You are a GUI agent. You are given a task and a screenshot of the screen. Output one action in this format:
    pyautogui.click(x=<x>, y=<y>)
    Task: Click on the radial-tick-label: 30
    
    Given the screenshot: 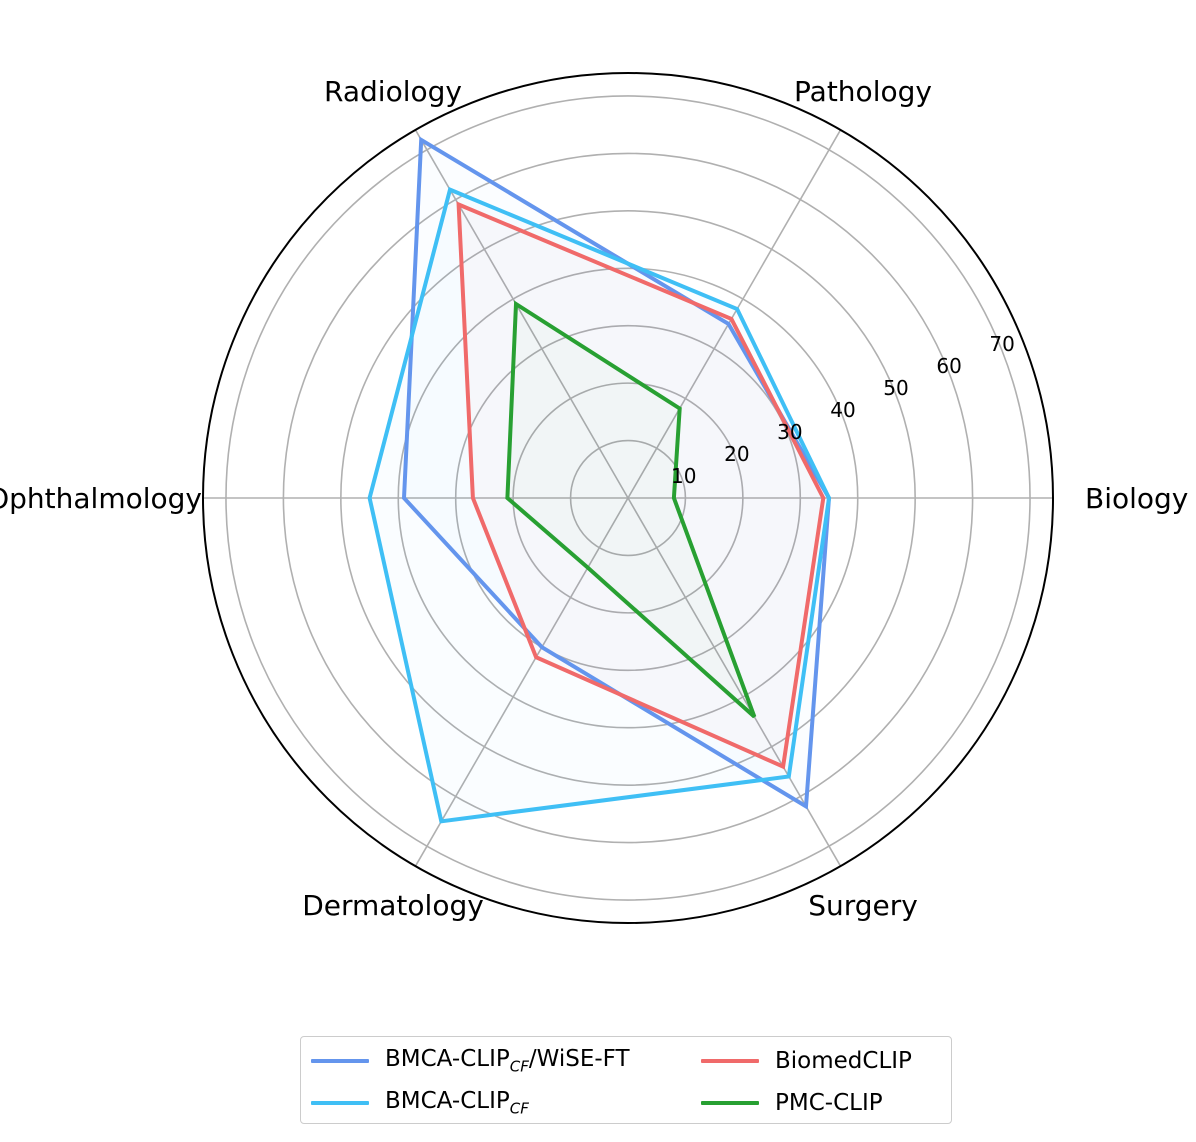 What is the action you would take?
    pyautogui.click(x=789, y=432)
    